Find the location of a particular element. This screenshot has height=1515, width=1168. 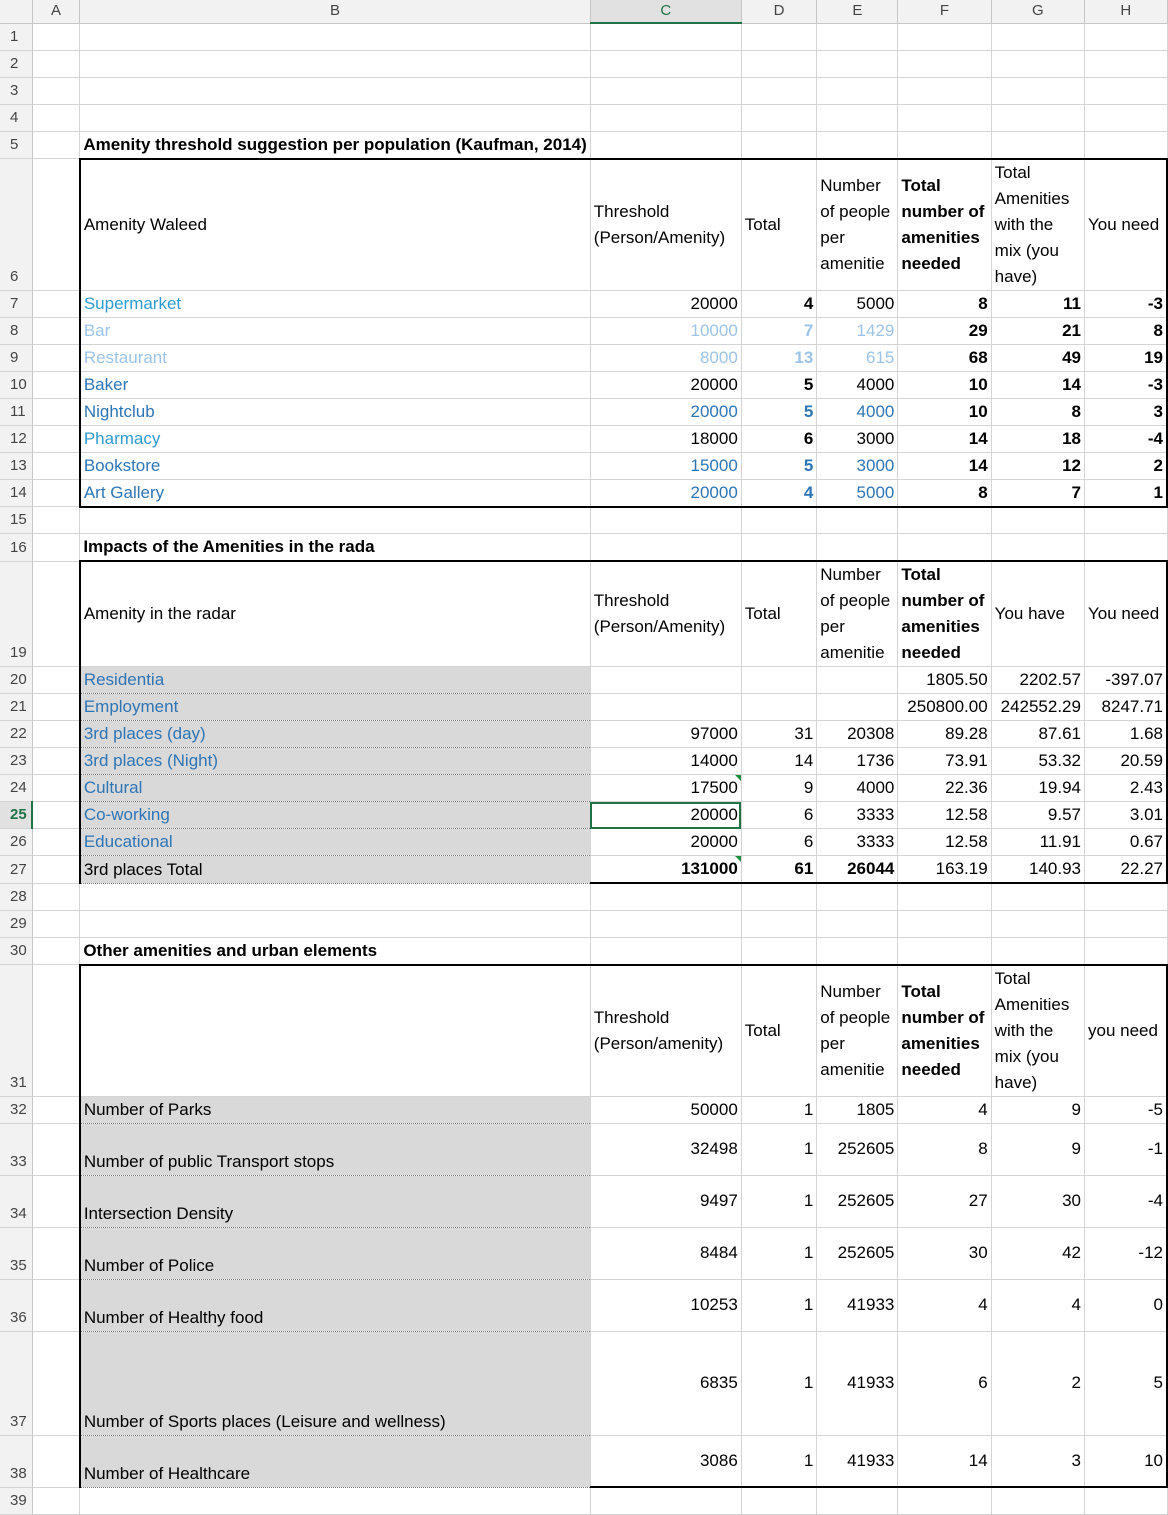

cell-g22: 87.61 is located at coordinates (1037, 734).